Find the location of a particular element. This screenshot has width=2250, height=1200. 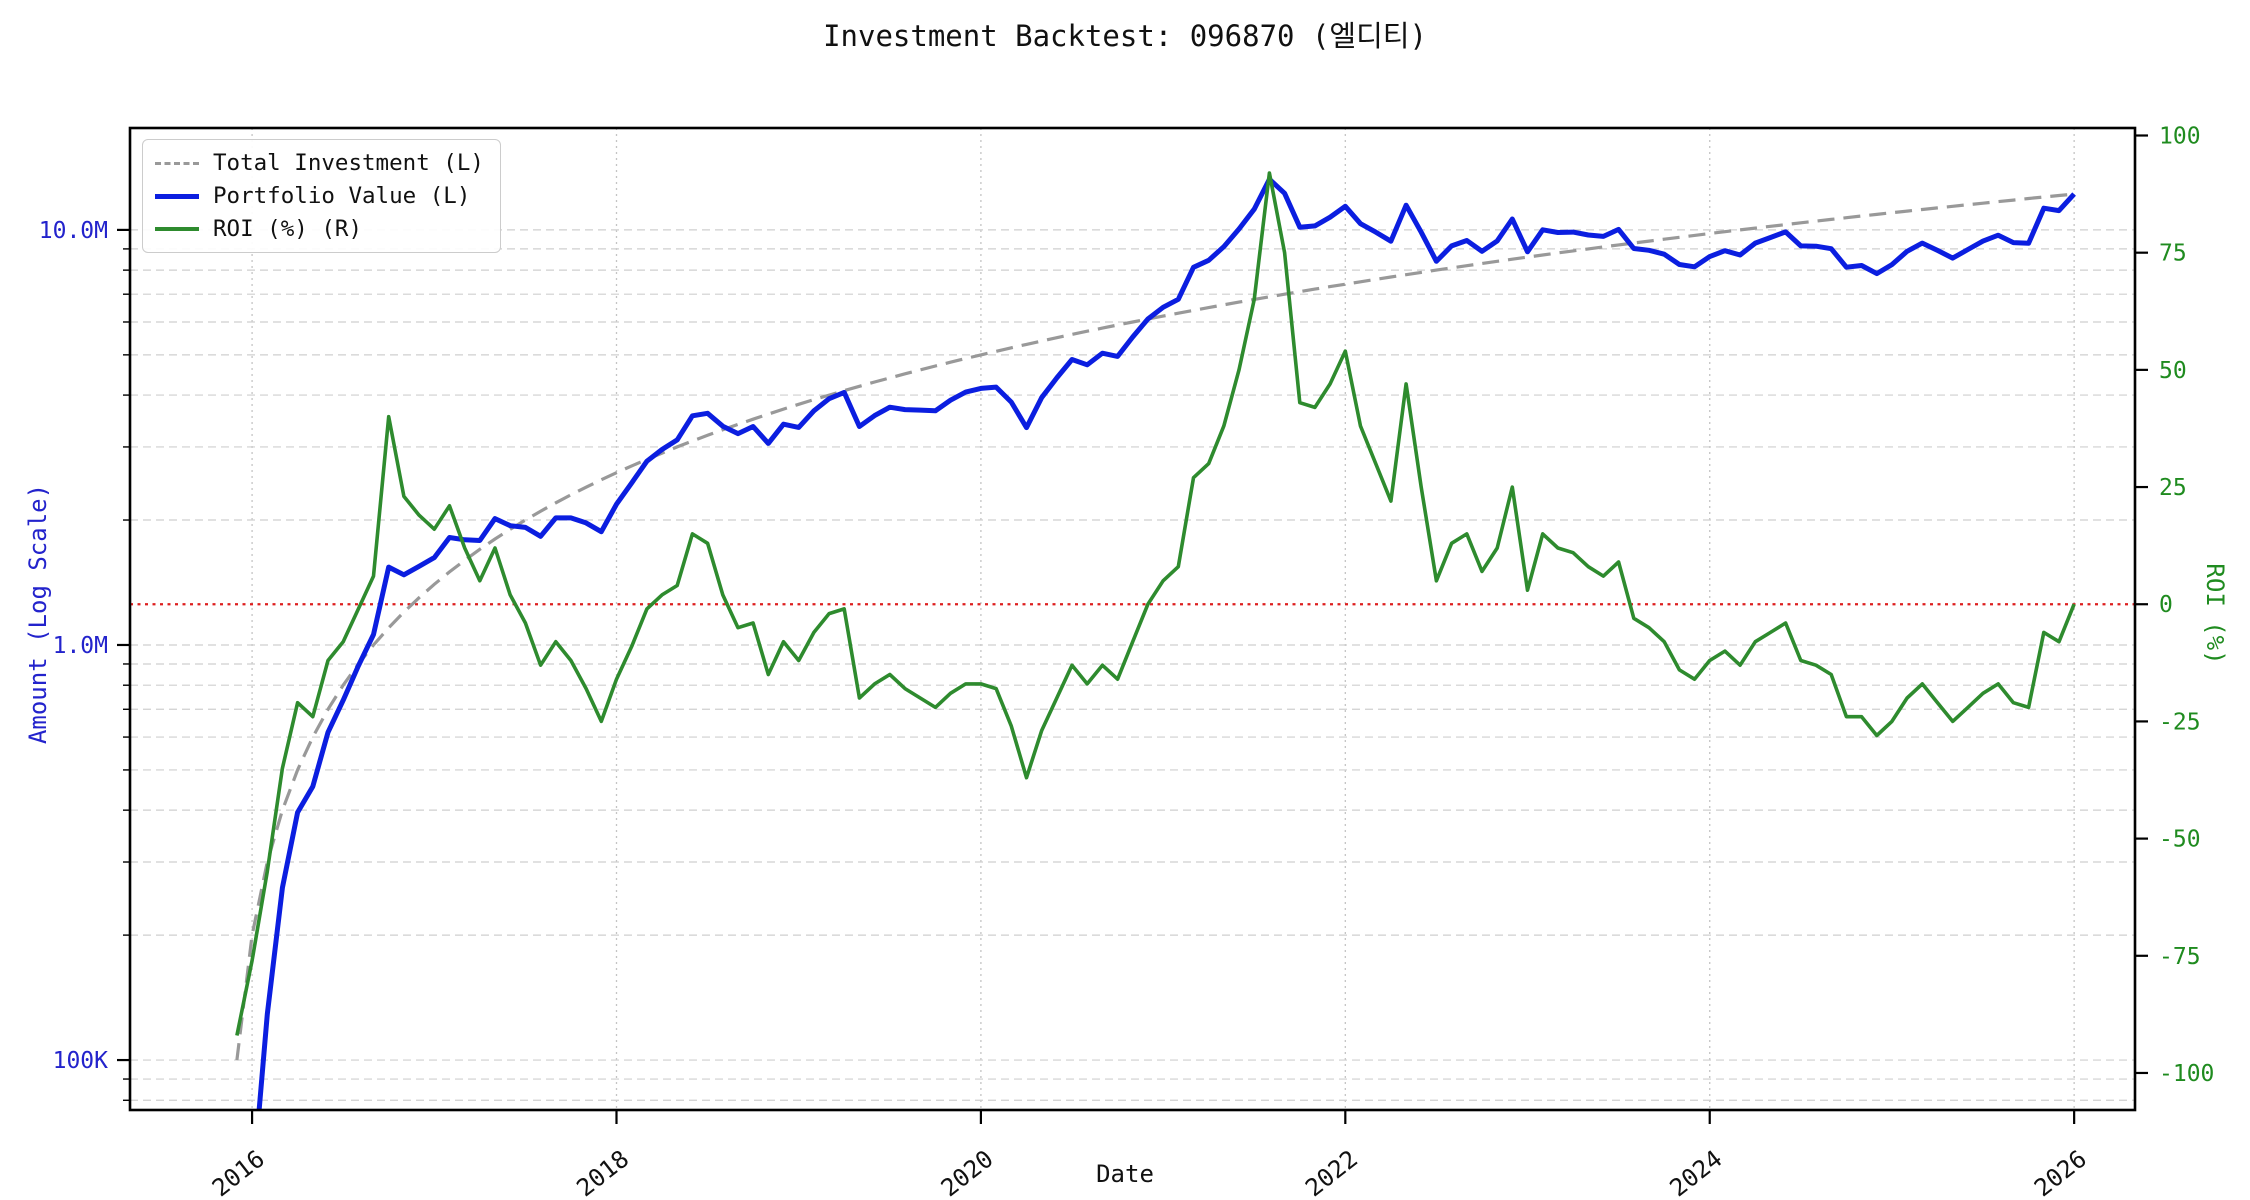

investment-line-swatch-icon is located at coordinates (177, 163).